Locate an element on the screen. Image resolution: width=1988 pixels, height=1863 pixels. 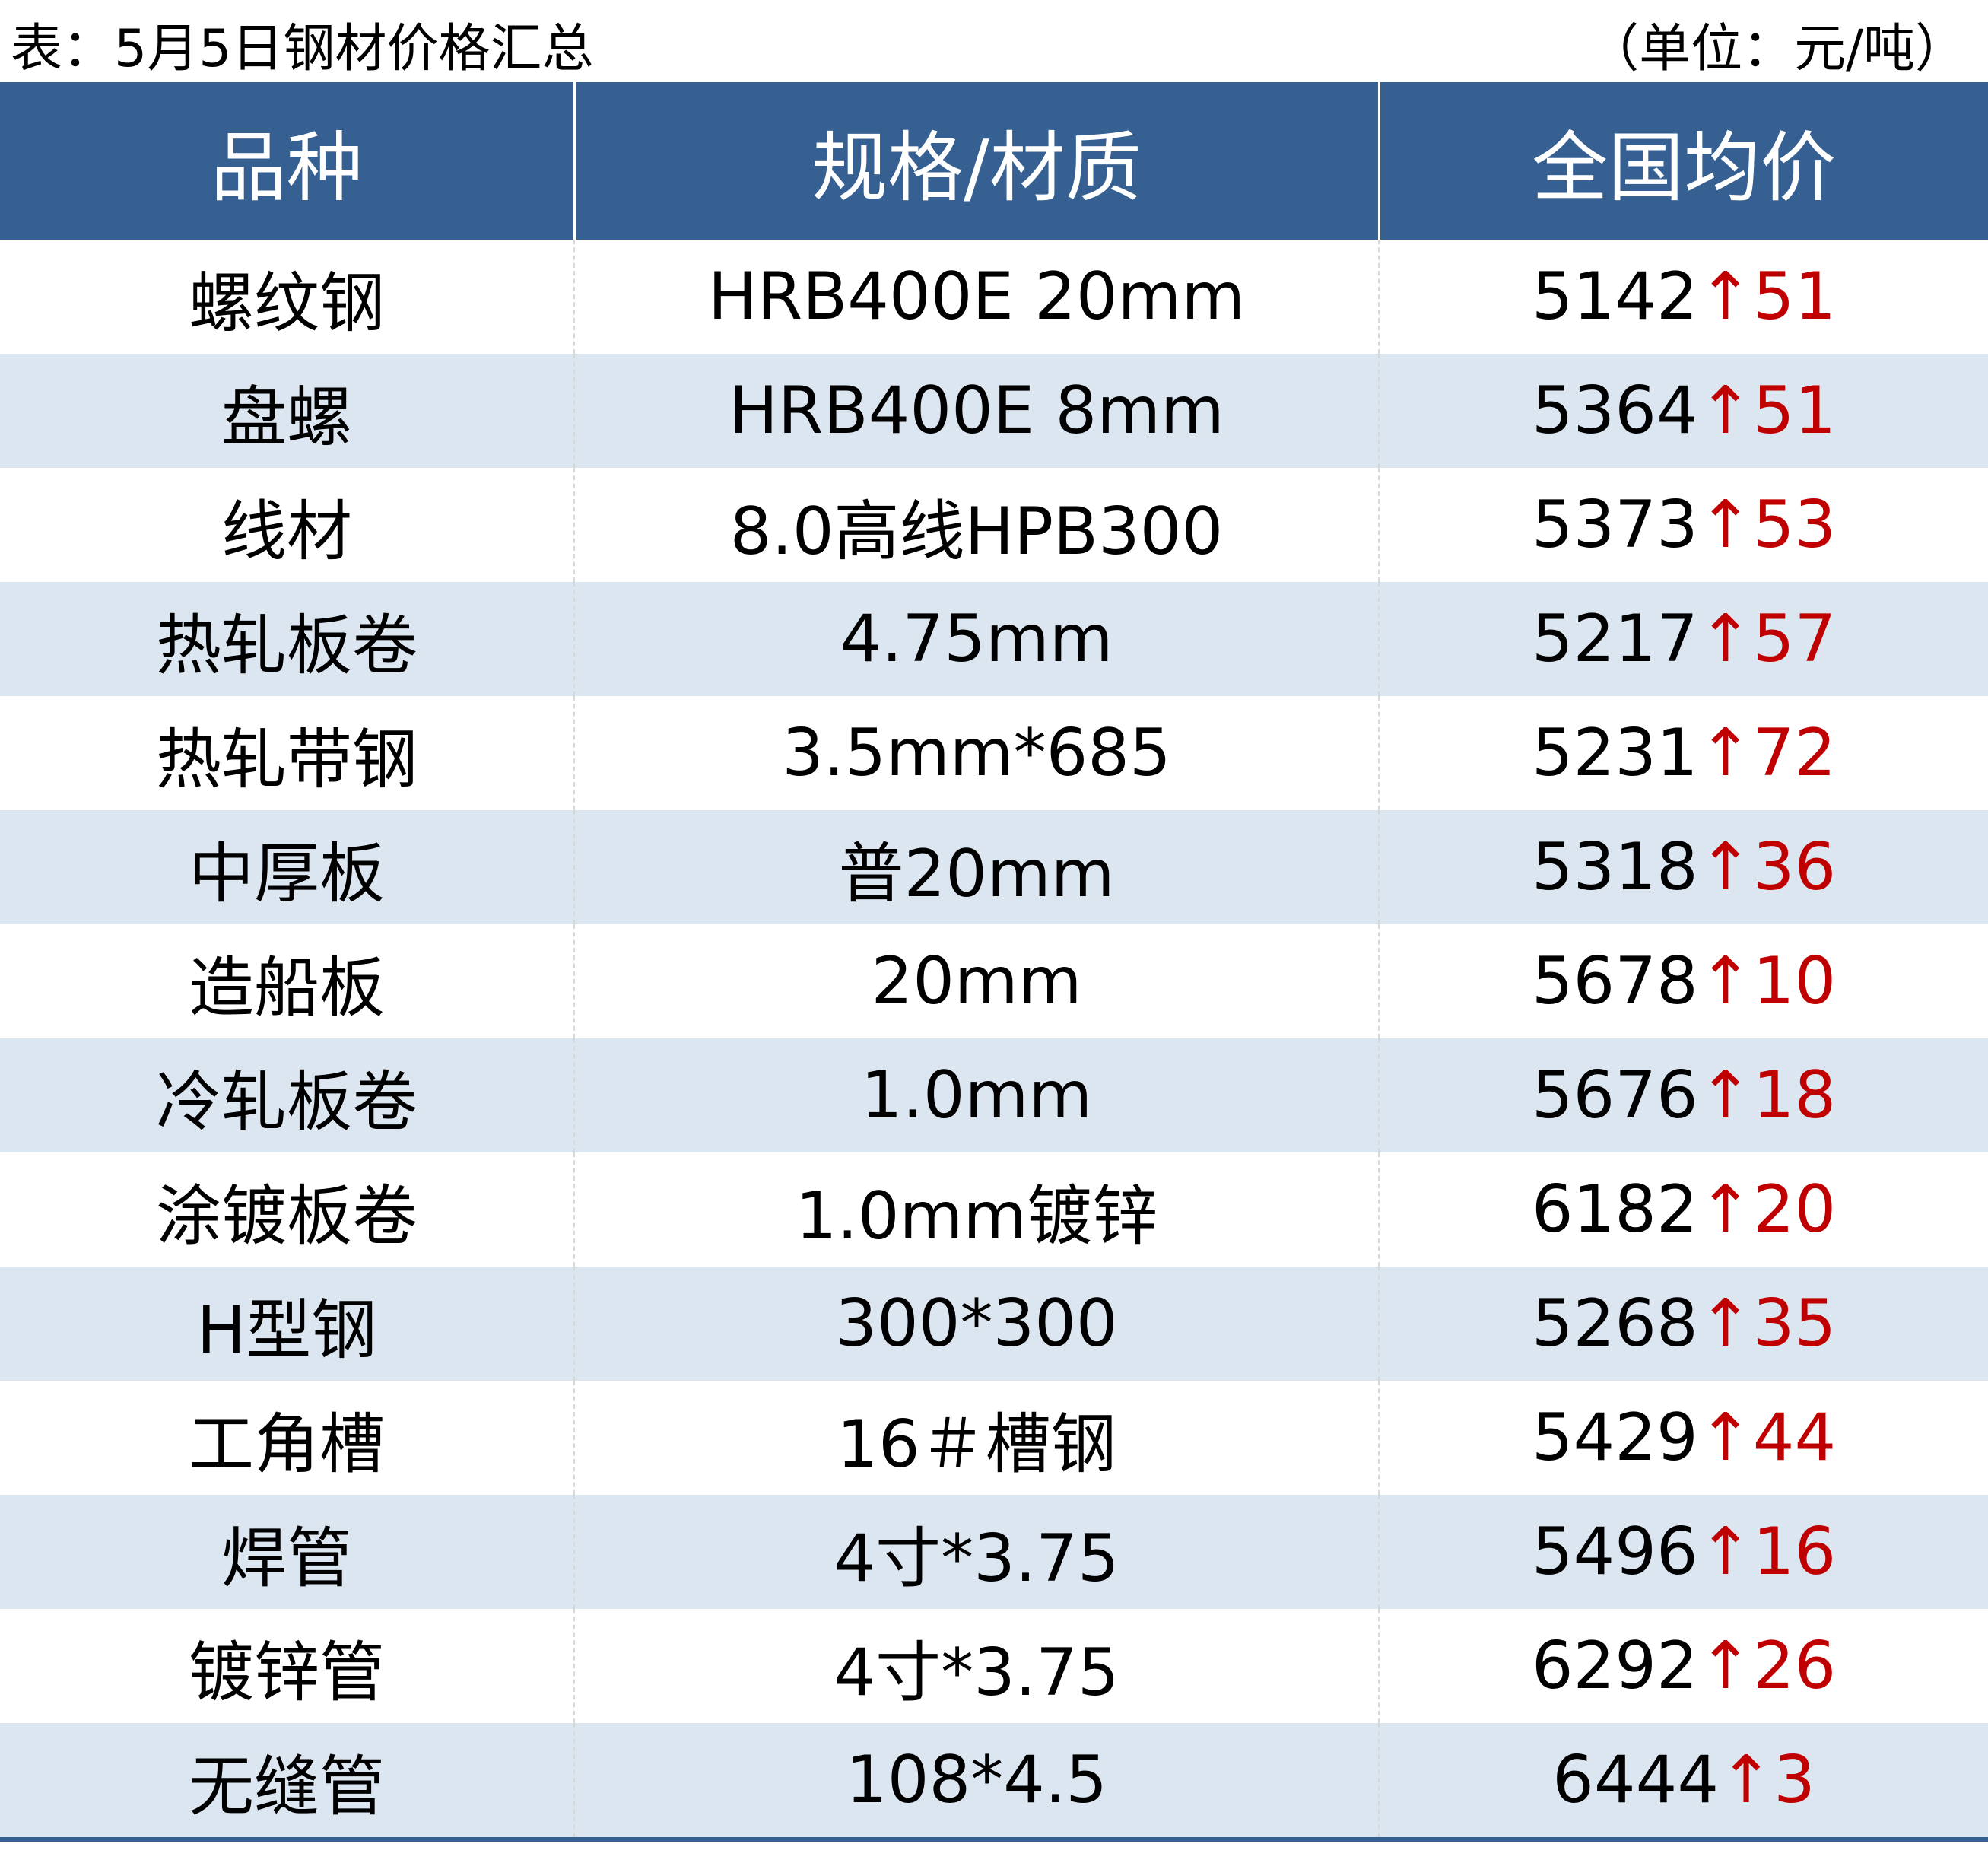
price-change: 18 is located at coordinates (1794, 1095).